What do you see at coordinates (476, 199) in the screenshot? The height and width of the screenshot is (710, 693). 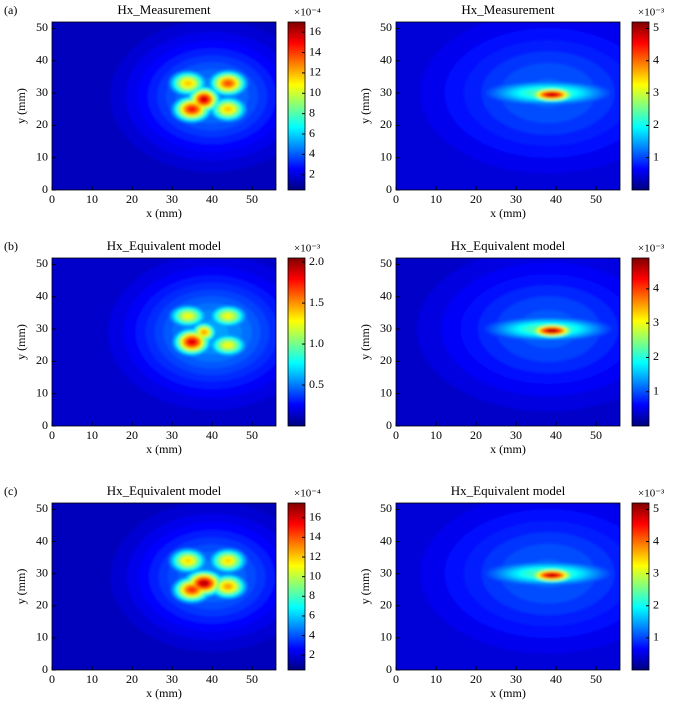 I see `x-tick-label: 20` at bounding box center [476, 199].